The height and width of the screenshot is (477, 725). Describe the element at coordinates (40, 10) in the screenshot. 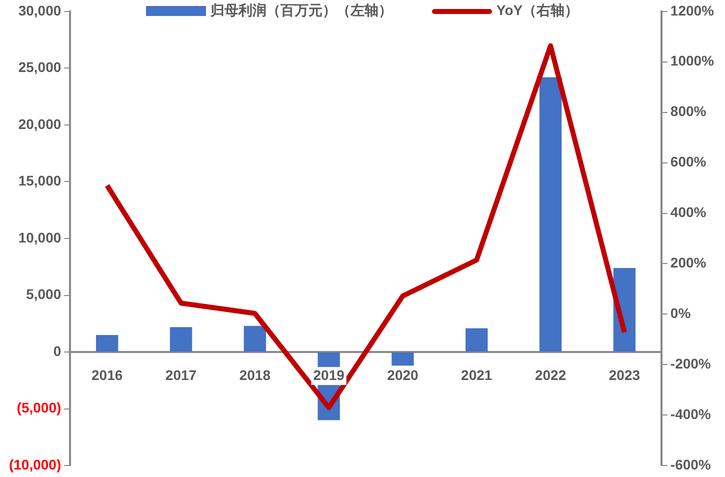

I see `y-tick-label: 30,000` at that location.